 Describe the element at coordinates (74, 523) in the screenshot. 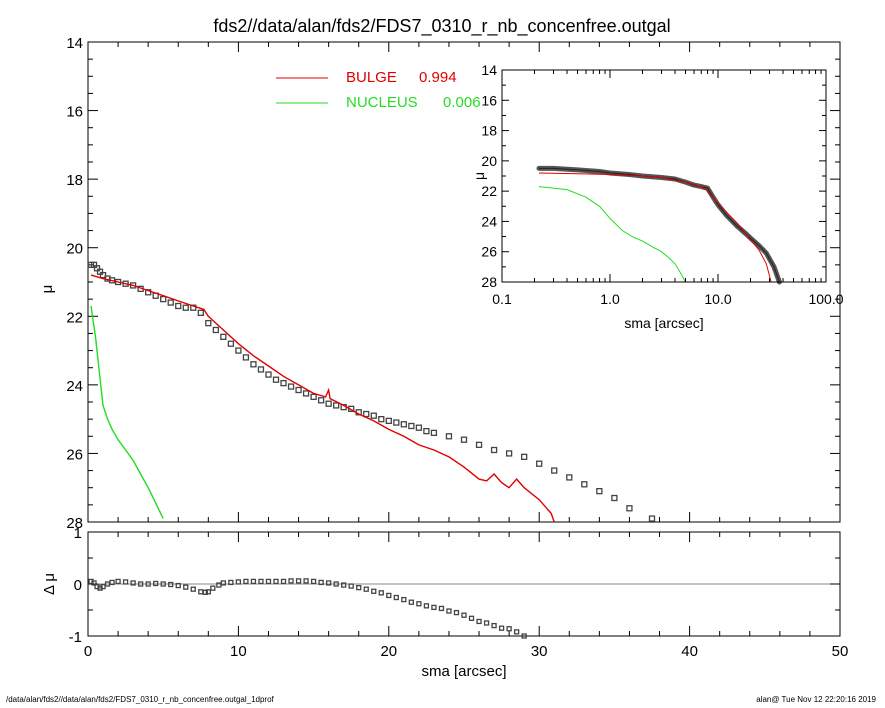

I see `main-y-tick-label: 28` at that location.